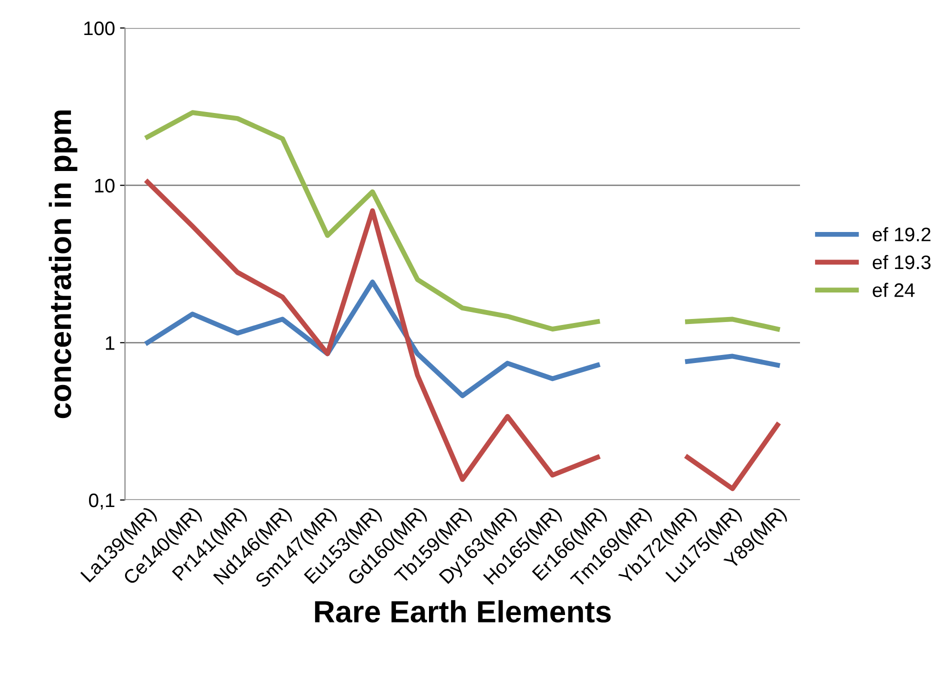 The width and height of the screenshot is (936, 686). What do you see at coordinates (901, 262) in the screenshot?
I see `legend-label: ef 19.3` at bounding box center [901, 262].